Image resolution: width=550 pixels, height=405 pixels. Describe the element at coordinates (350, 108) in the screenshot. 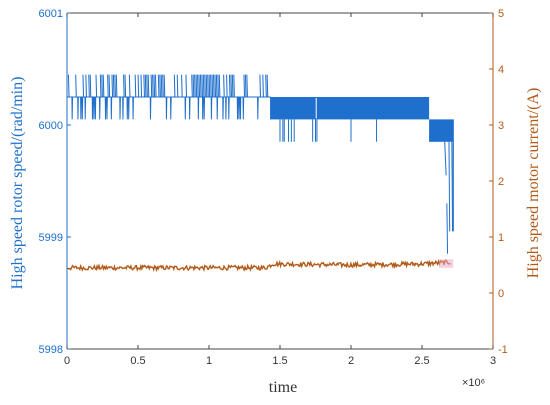

I see `rotor-speed-band-phase2` at that location.